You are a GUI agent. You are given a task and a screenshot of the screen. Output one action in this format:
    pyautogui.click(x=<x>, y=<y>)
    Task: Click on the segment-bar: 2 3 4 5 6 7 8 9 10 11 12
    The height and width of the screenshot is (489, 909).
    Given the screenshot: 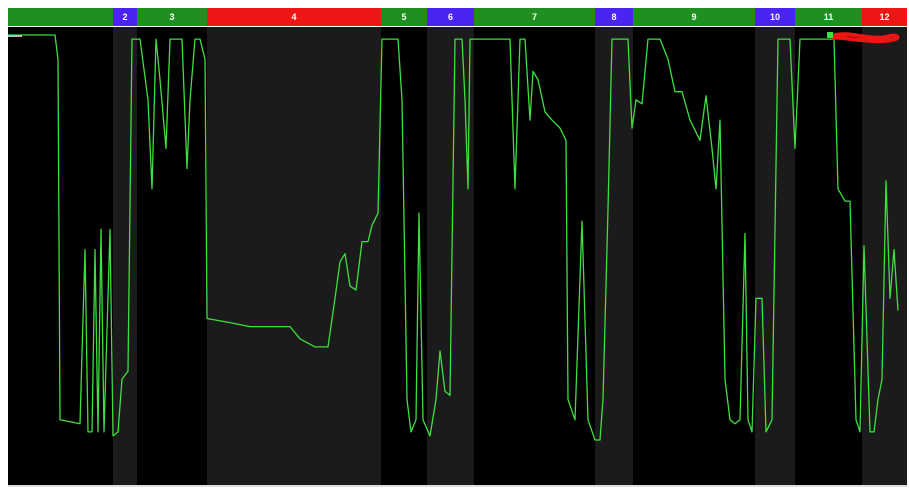 What is the action you would take?
    pyautogui.click(x=457, y=17)
    